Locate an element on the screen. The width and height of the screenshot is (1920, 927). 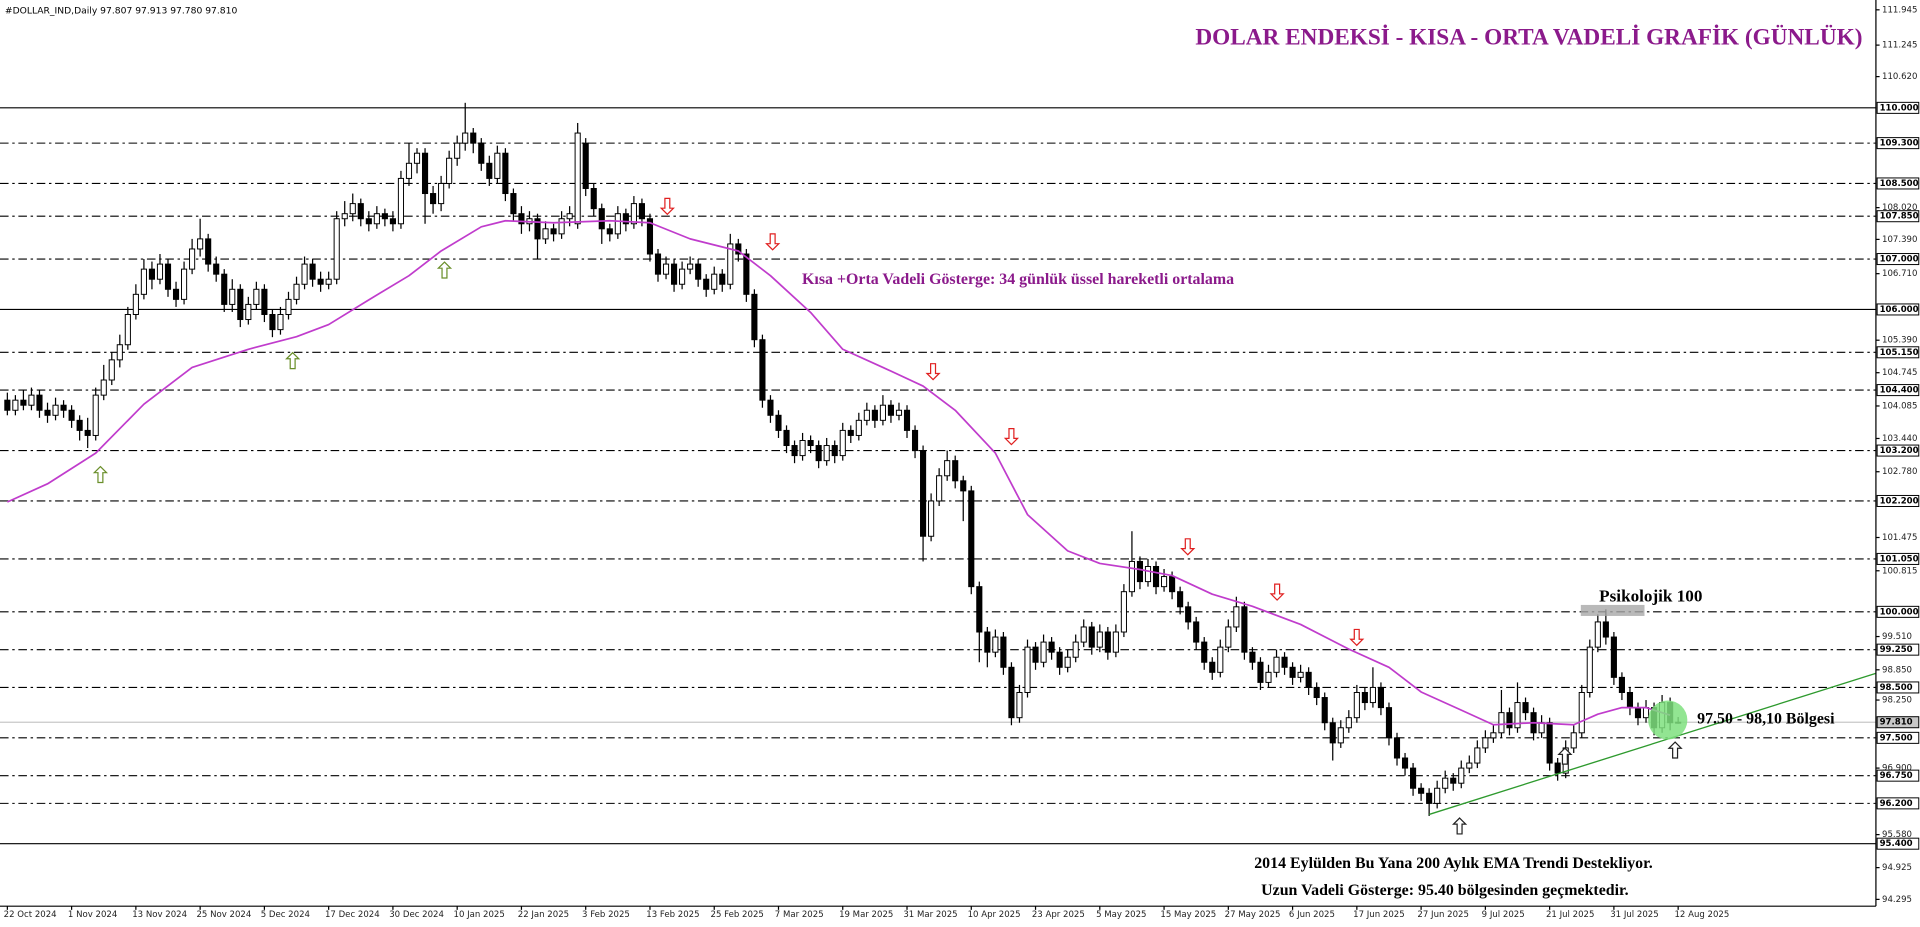
x-tick-label: 9 Jul 2025 is located at coordinates (1503, 915).